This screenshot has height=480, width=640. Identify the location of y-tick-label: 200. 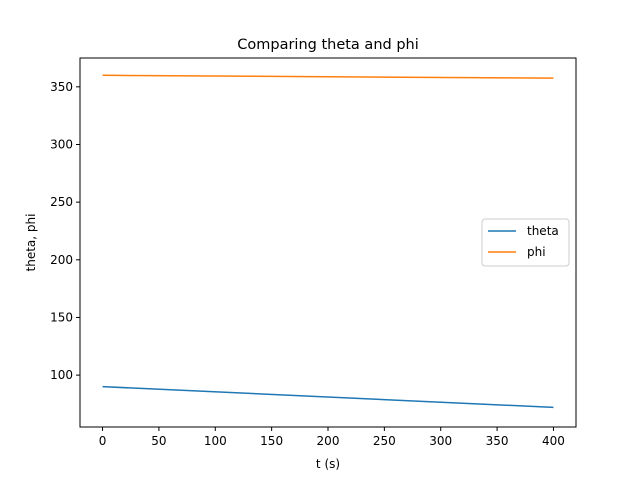
(61, 260).